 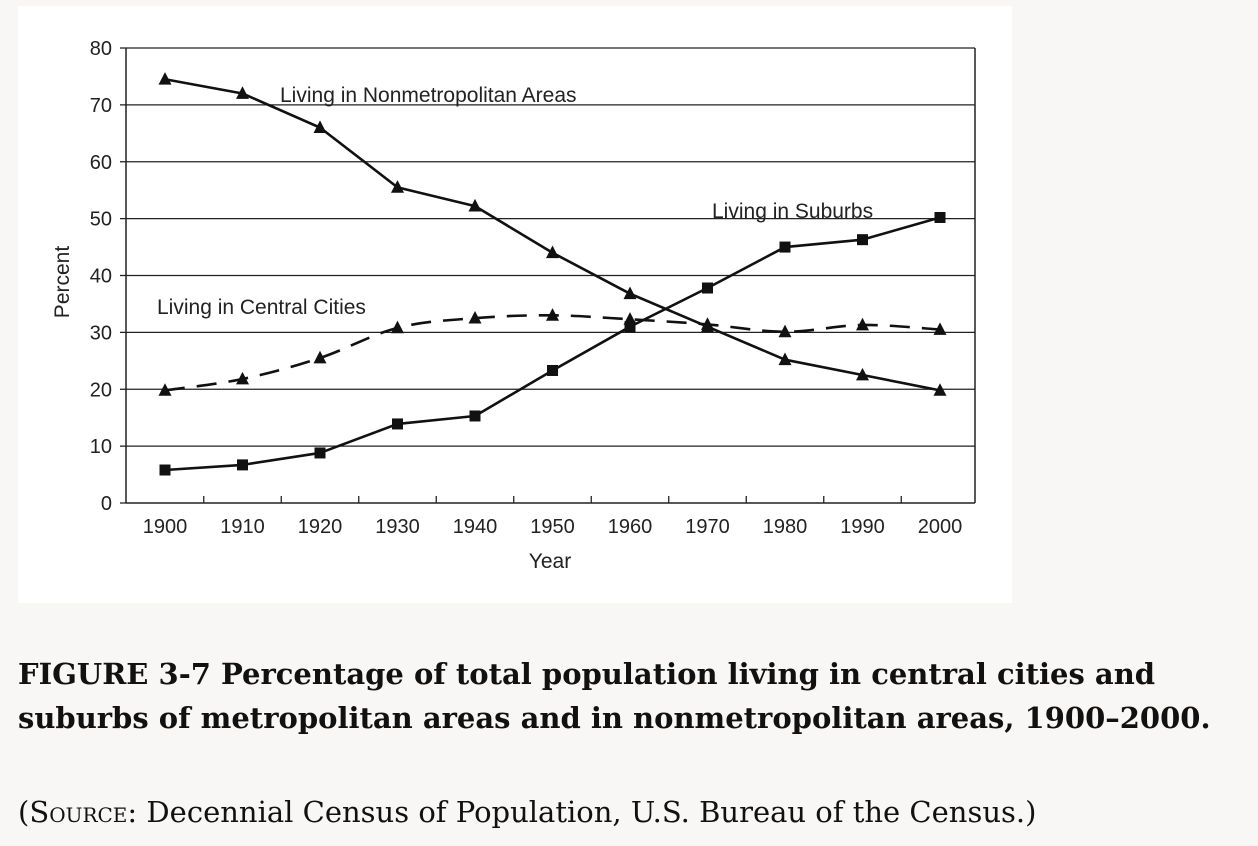 I want to click on x-tick-label-1940: 1940, so click(x=475, y=527).